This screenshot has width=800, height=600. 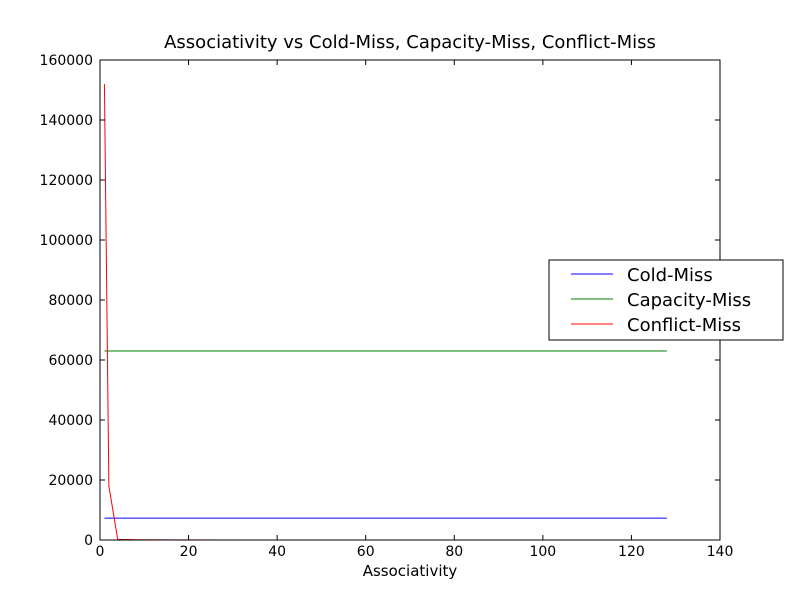 What do you see at coordinates (542, 552) in the screenshot?
I see `x-tick-label: 100` at bounding box center [542, 552].